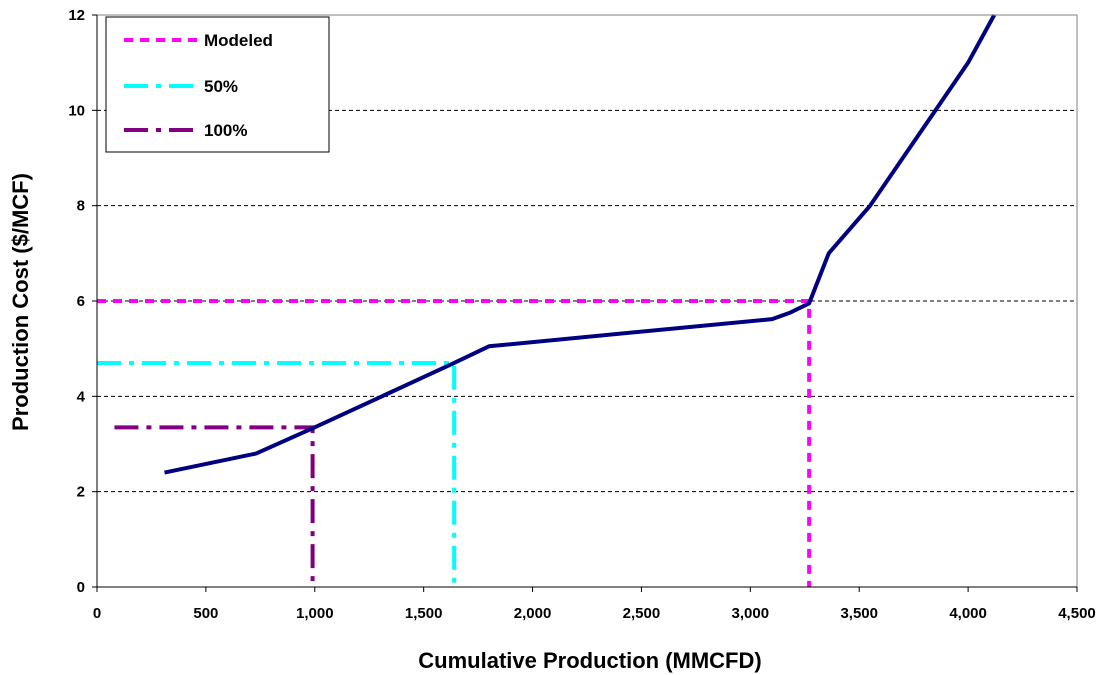 This screenshot has width=1105, height=675. I want to click on y-tick-label: 10, so click(76, 110).